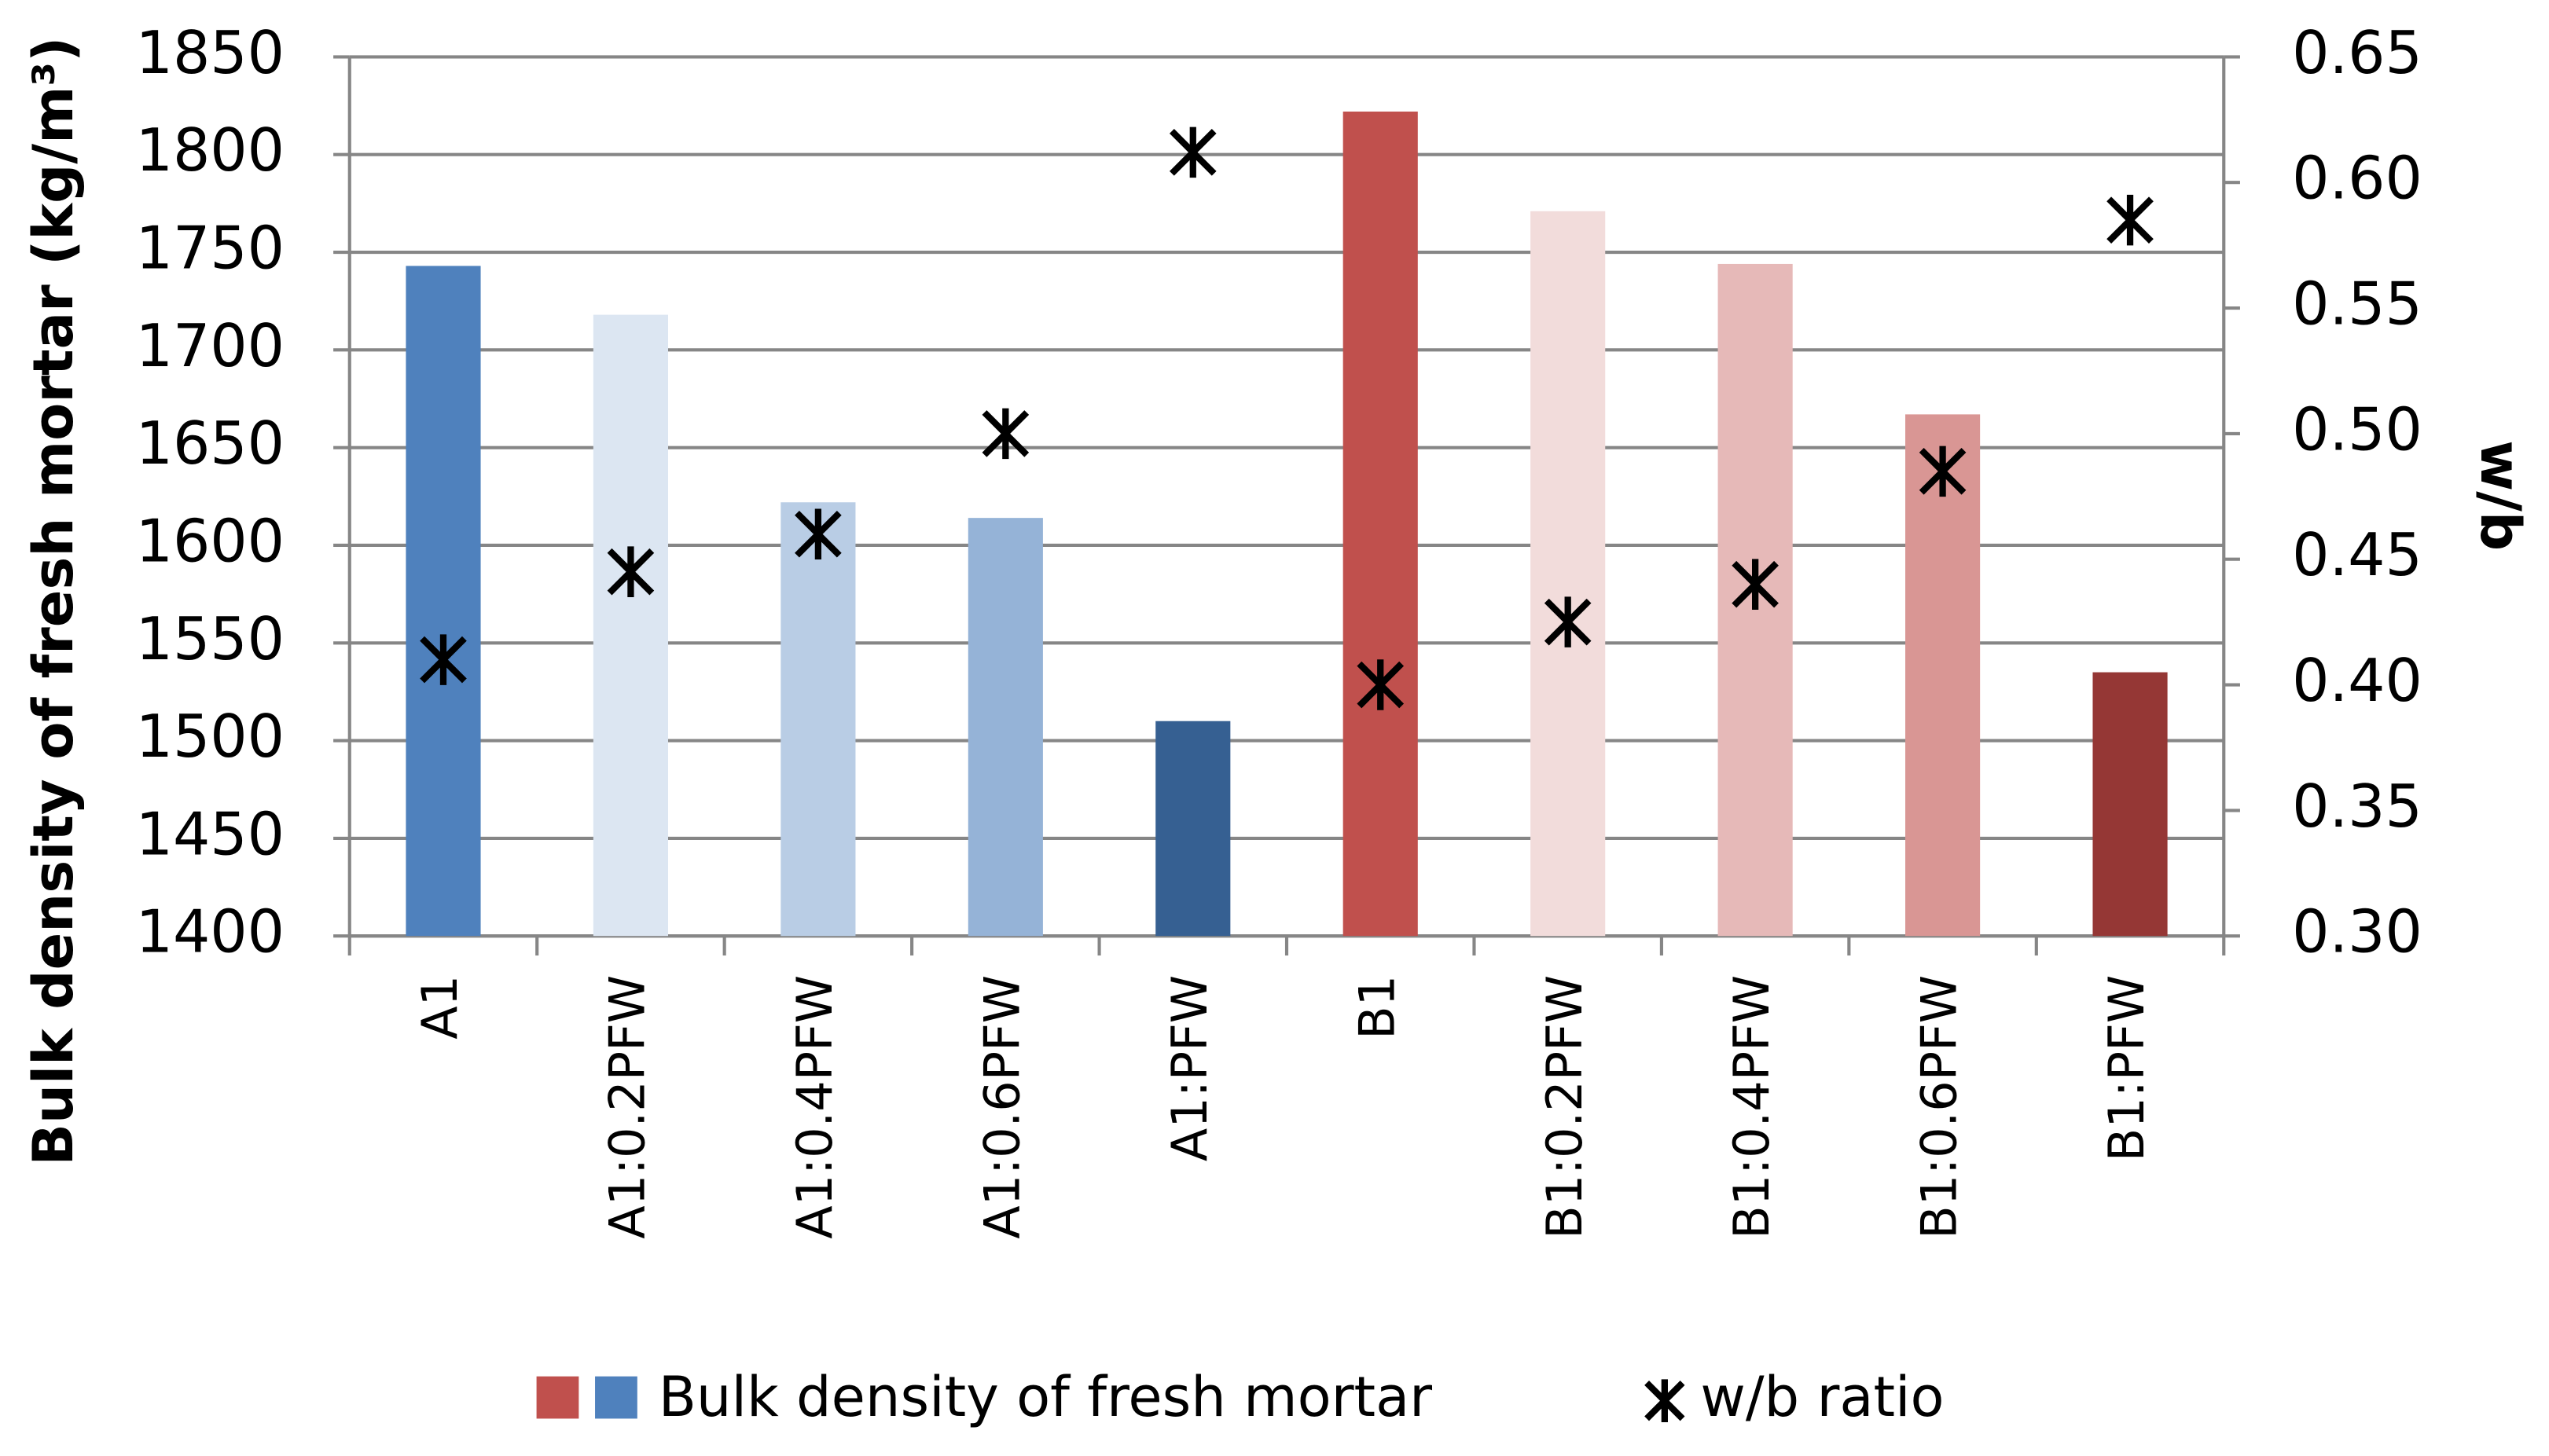 The height and width of the screenshot is (1456, 2549). What do you see at coordinates (1751, 1107) in the screenshot?
I see `x-tick-label: B1:0.4PFW` at bounding box center [1751, 1107].